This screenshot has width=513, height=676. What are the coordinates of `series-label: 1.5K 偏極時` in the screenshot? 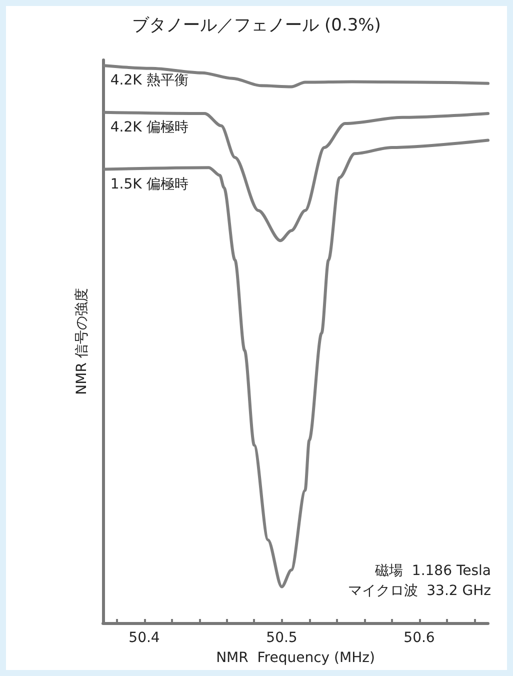 It's located at (149, 184).